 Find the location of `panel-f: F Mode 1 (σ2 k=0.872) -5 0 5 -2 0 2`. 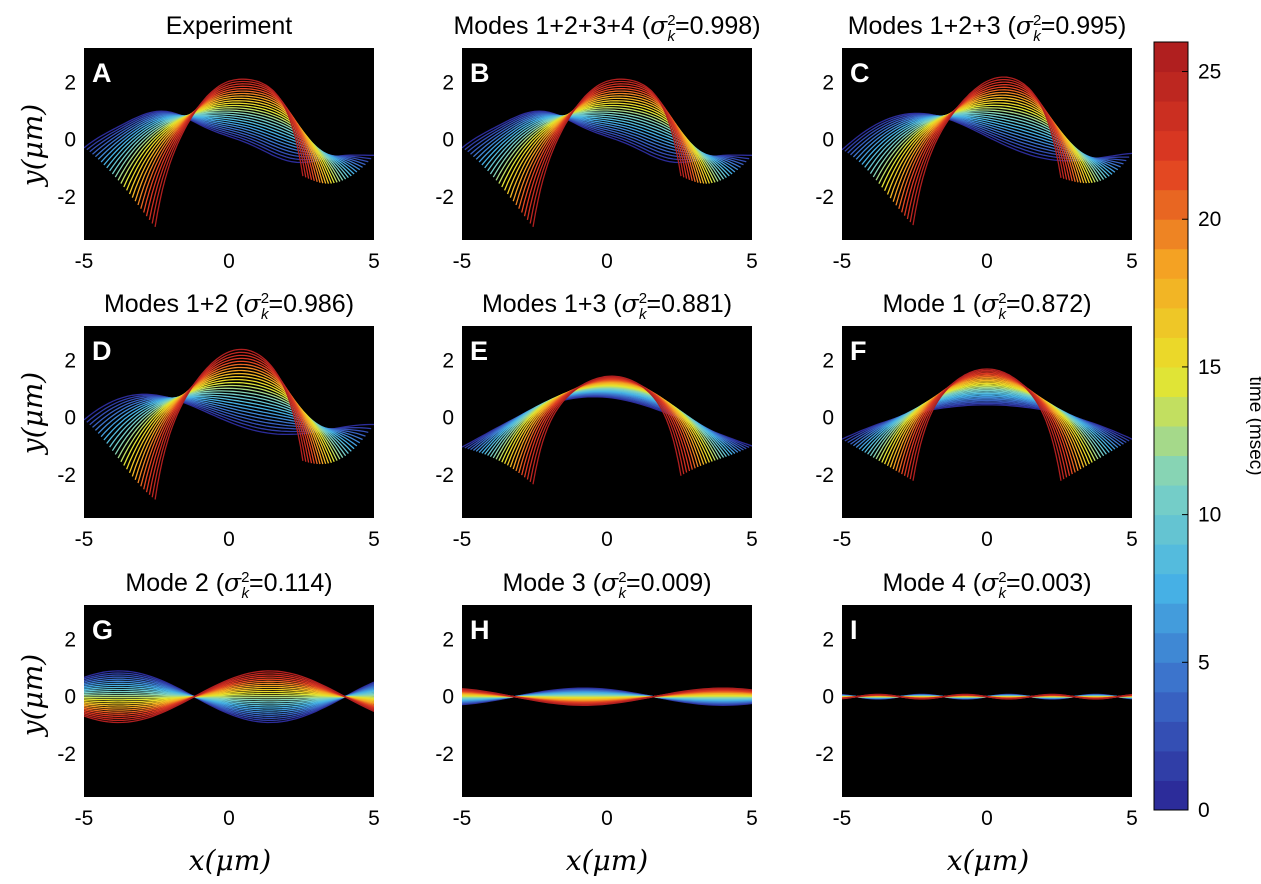

panel-f: F Mode 1 (σ2 k=0.872) -5 0 5 -2 0 2 is located at coordinates (976, 420).